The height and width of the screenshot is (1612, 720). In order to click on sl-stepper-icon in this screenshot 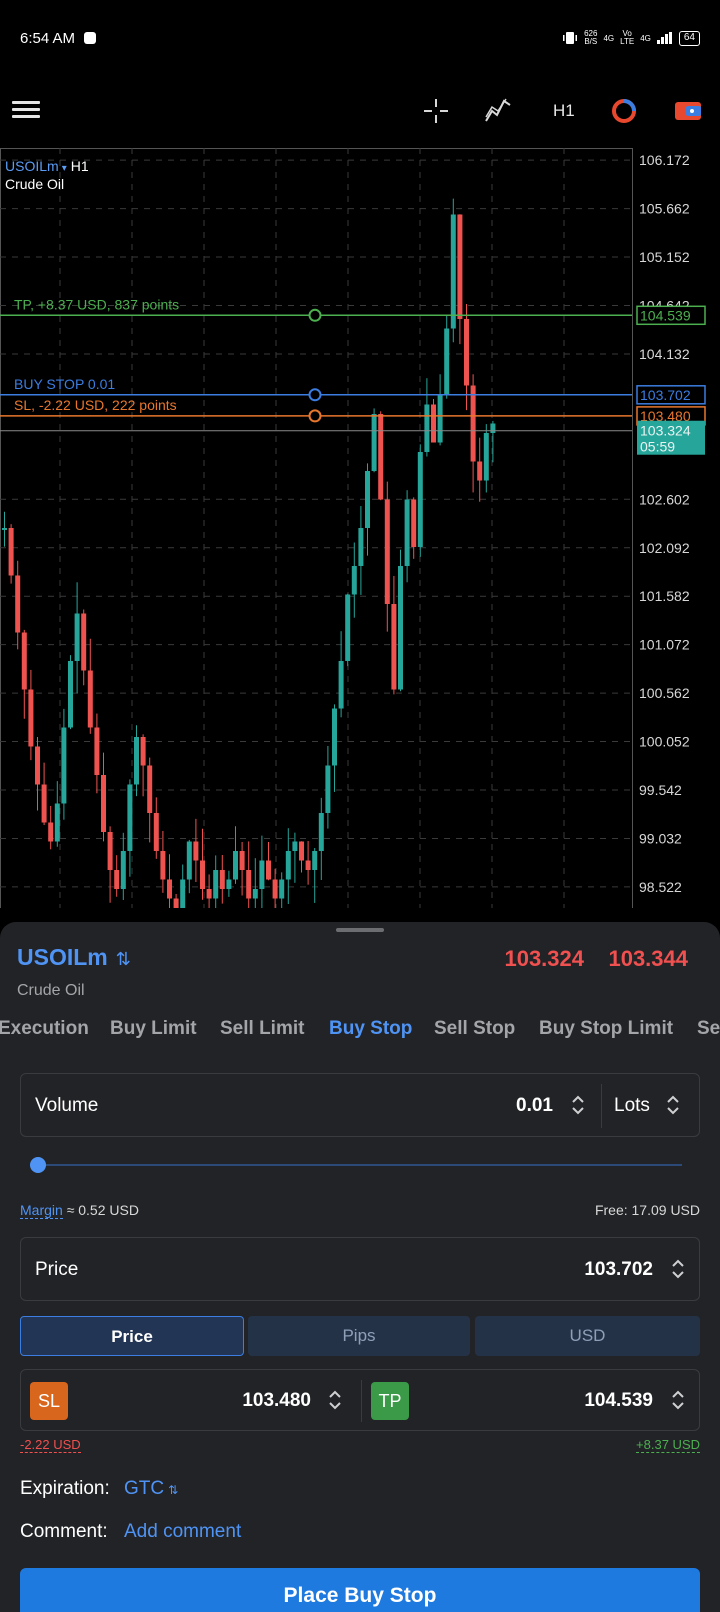, I will do `click(335, 1400)`.